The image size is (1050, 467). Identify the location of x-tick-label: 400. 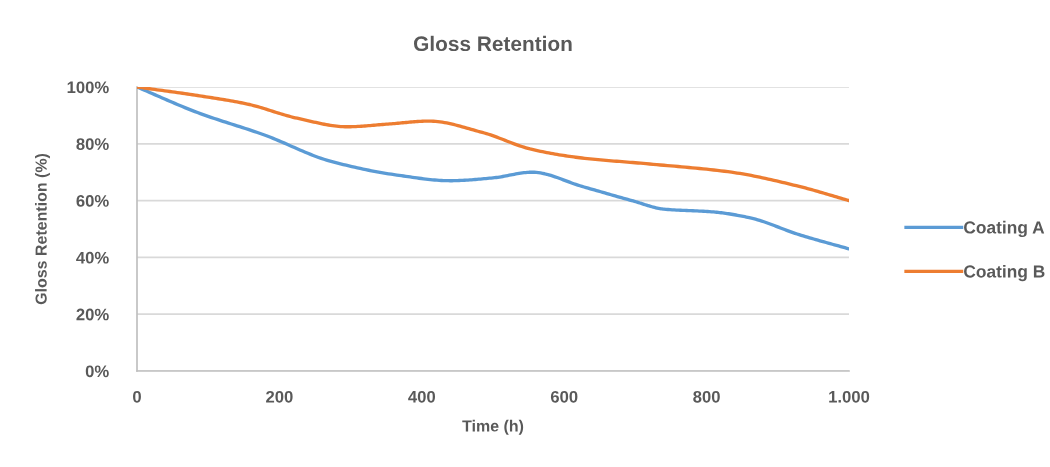
(422, 396).